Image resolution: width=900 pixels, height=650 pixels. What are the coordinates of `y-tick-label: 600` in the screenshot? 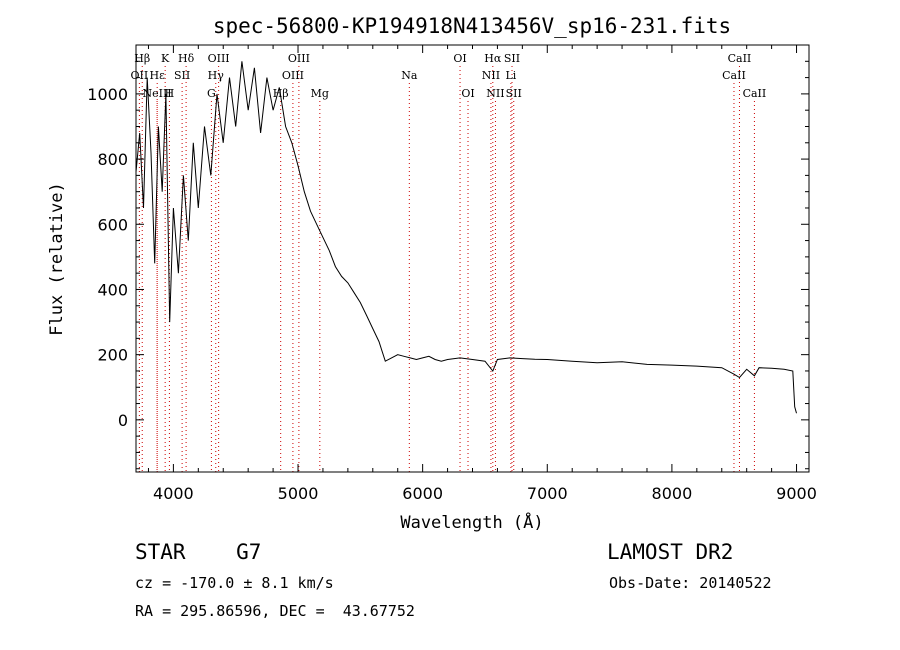 It's located at (112, 224).